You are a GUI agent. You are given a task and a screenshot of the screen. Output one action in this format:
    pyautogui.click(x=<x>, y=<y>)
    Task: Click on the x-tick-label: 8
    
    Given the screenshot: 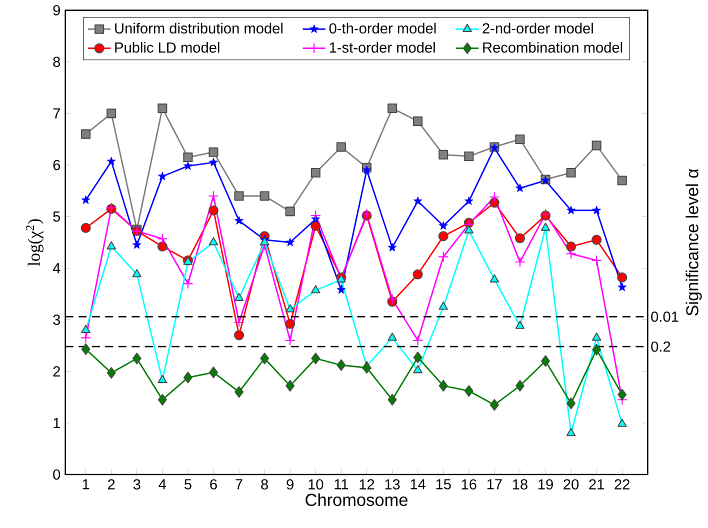 What is the action you would take?
    pyautogui.click(x=264, y=484)
    